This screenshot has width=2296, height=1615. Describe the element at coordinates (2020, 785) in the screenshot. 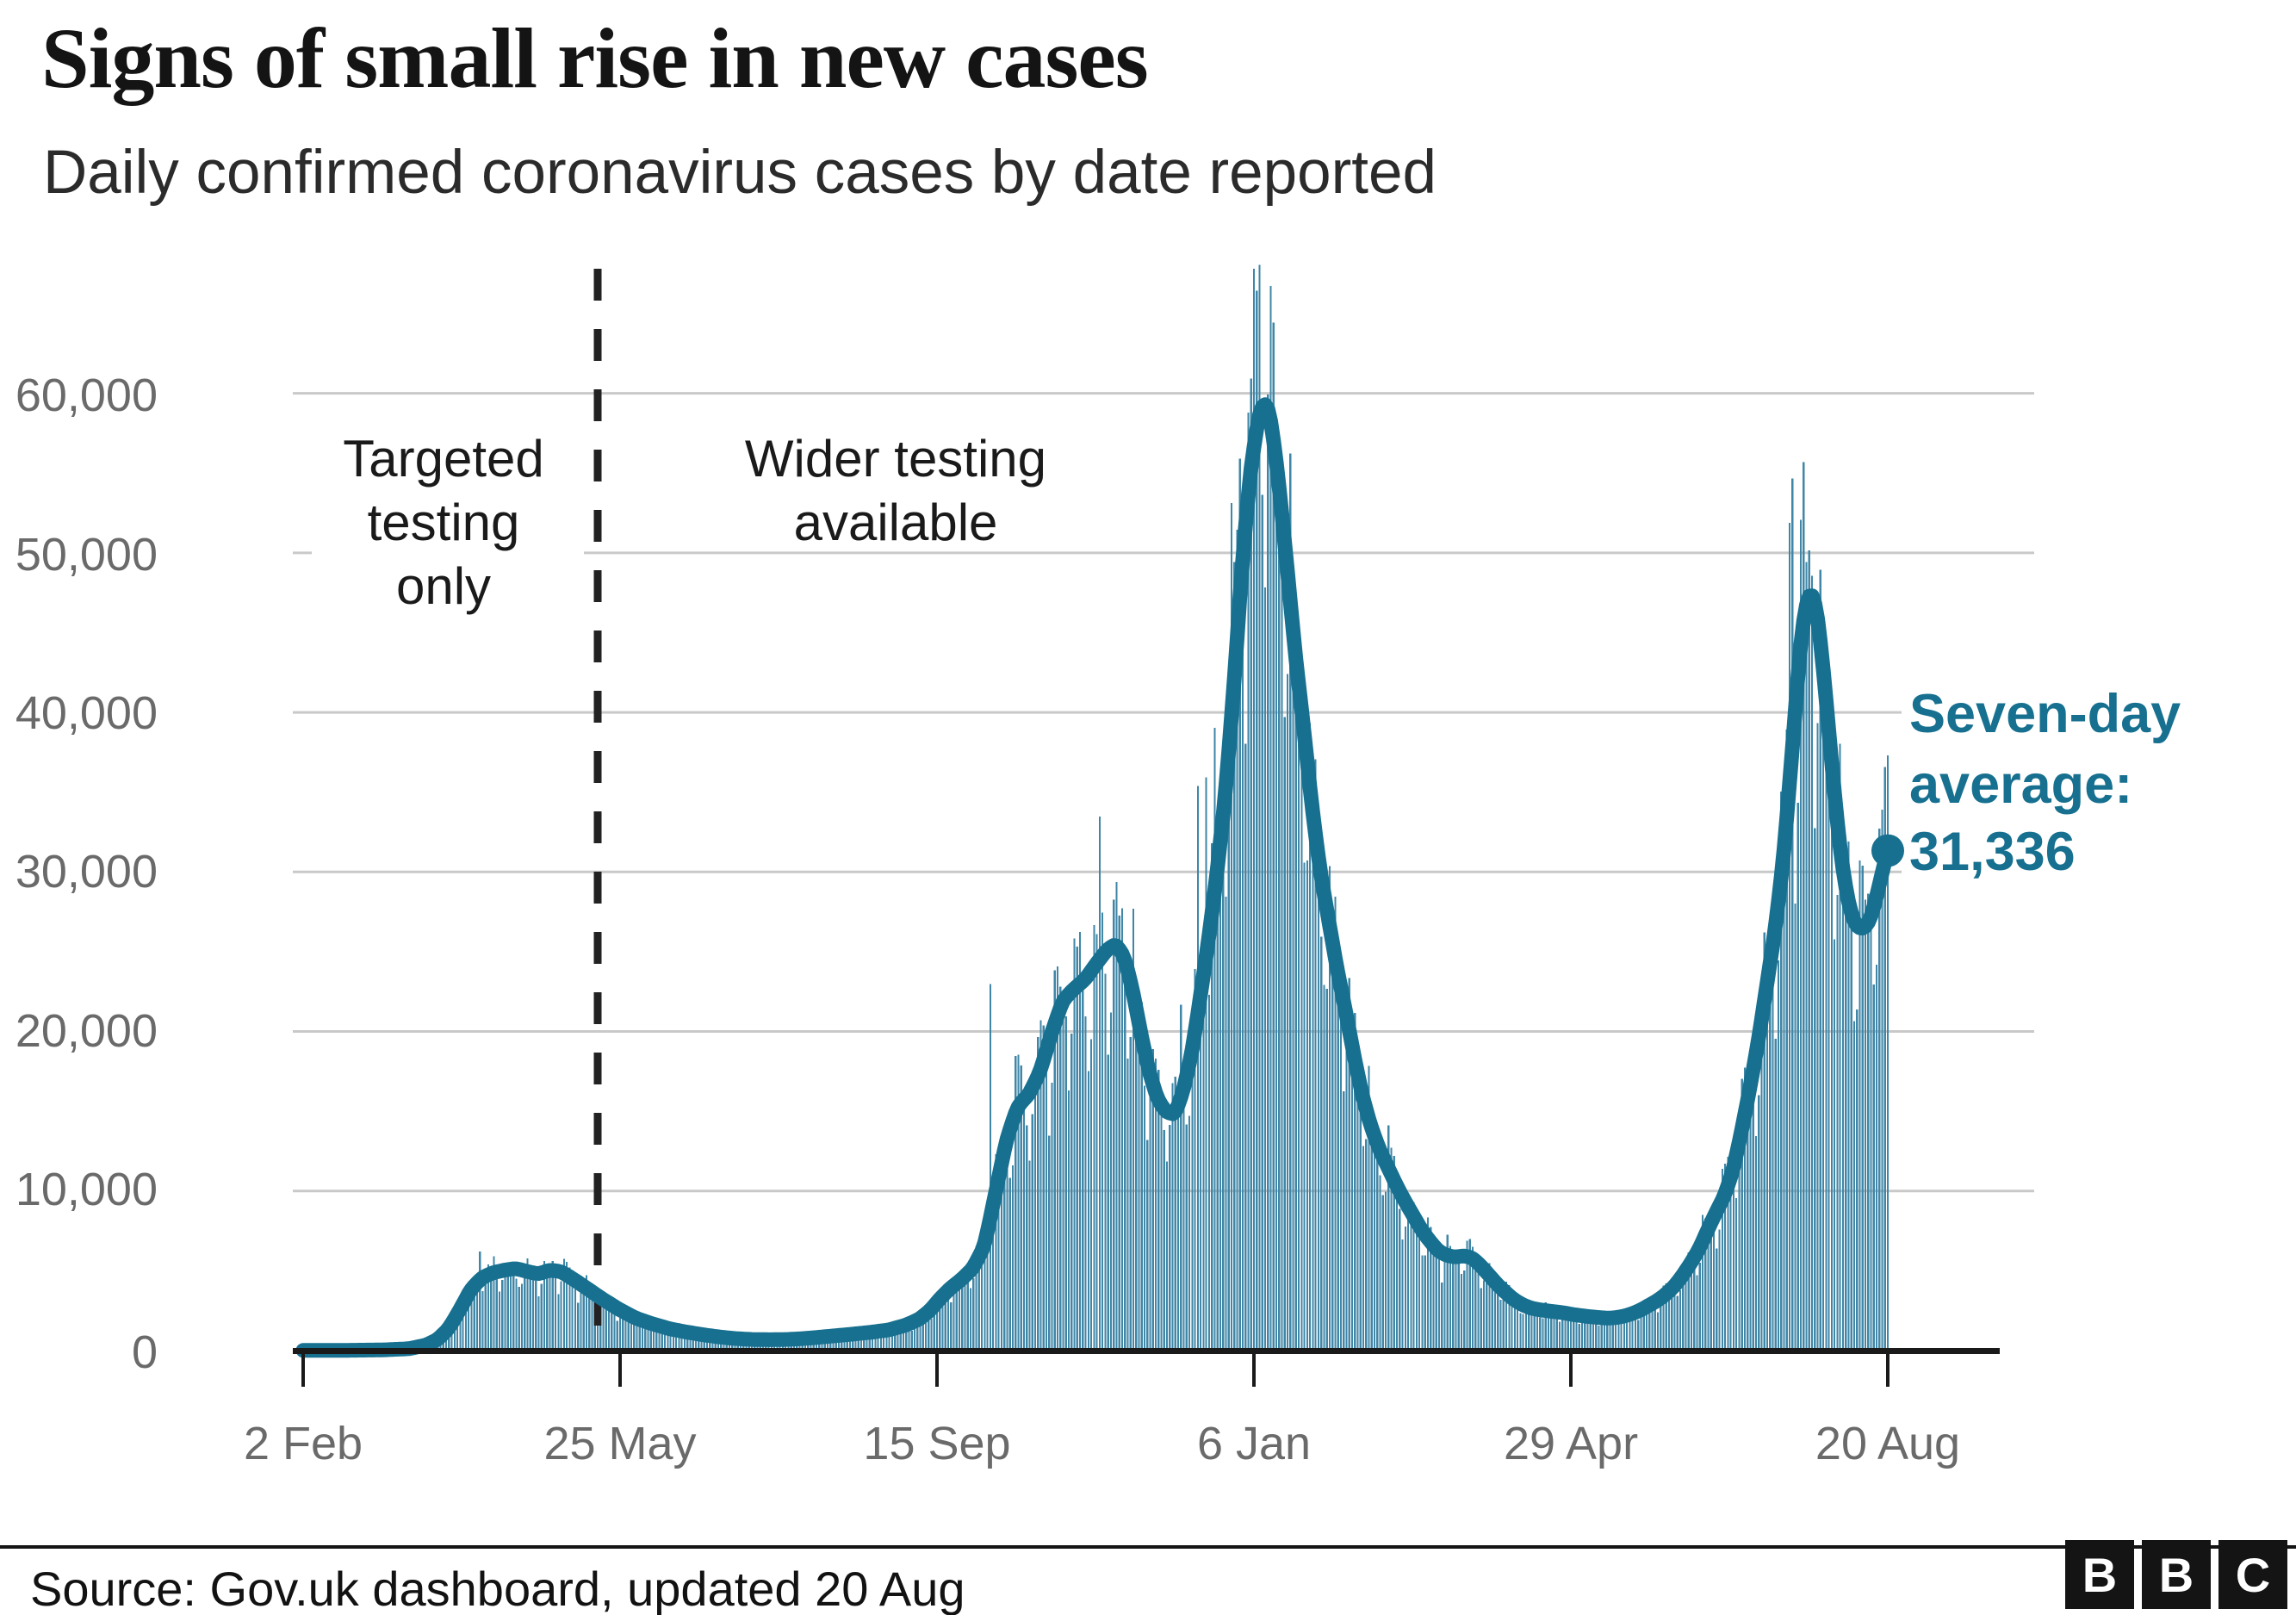

I see `note-line: average:` at that location.